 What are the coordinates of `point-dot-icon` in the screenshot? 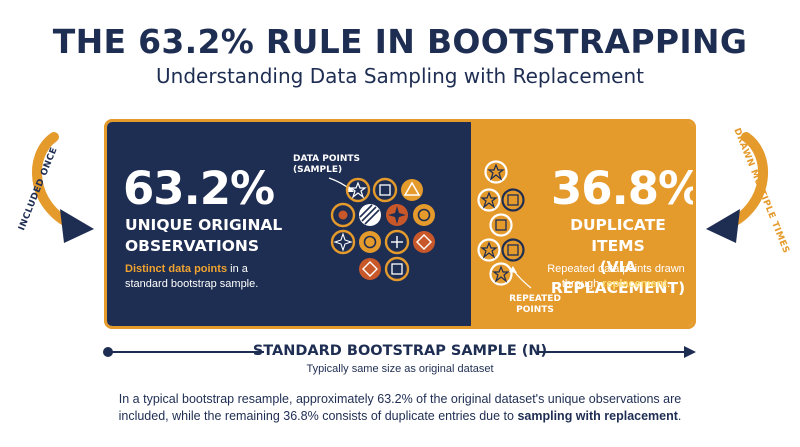 It's located at (343, 215).